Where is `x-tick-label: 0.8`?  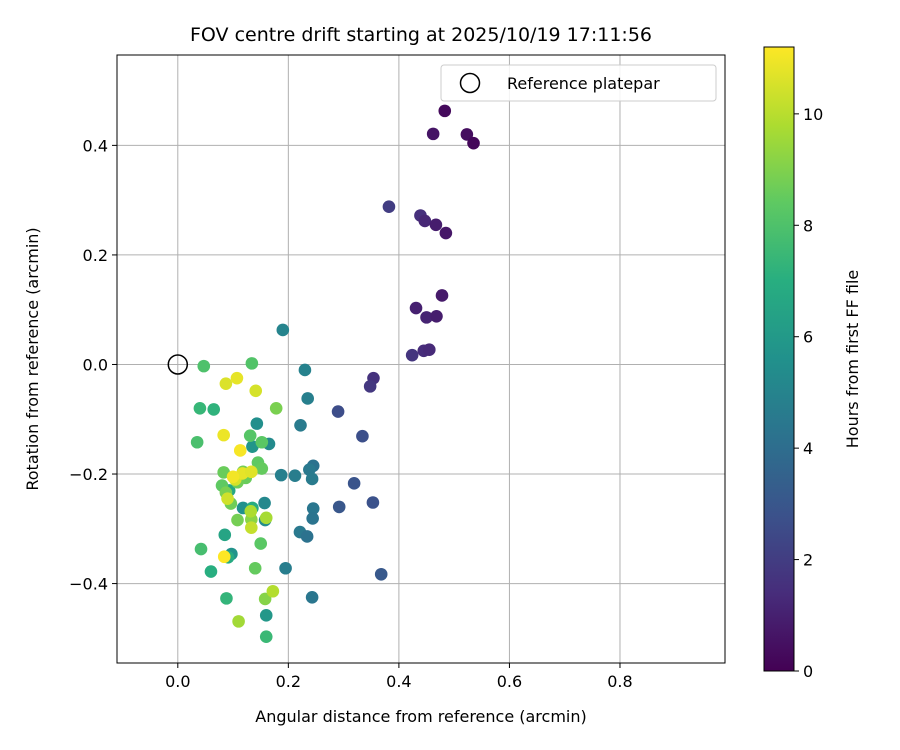
x-tick-label: 0.8 is located at coordinates (619, 681).